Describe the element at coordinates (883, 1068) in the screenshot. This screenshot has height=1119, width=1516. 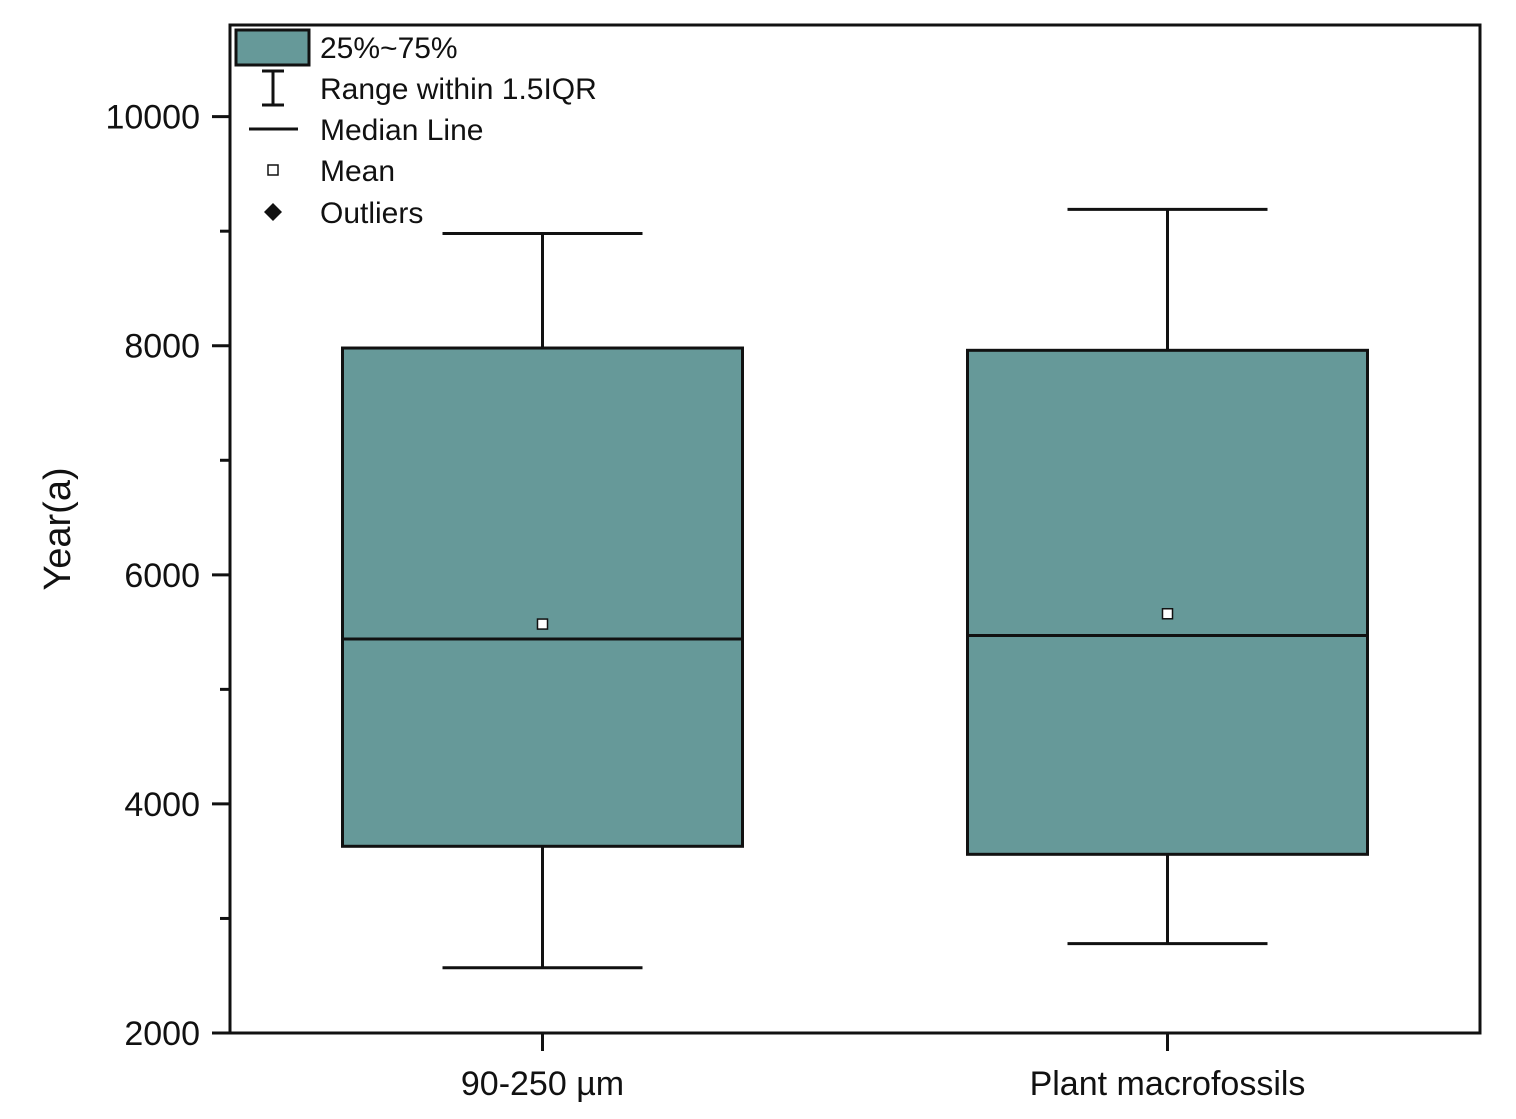
I see `x-axis: 90-250 µm Plant macrofossils` at that location.